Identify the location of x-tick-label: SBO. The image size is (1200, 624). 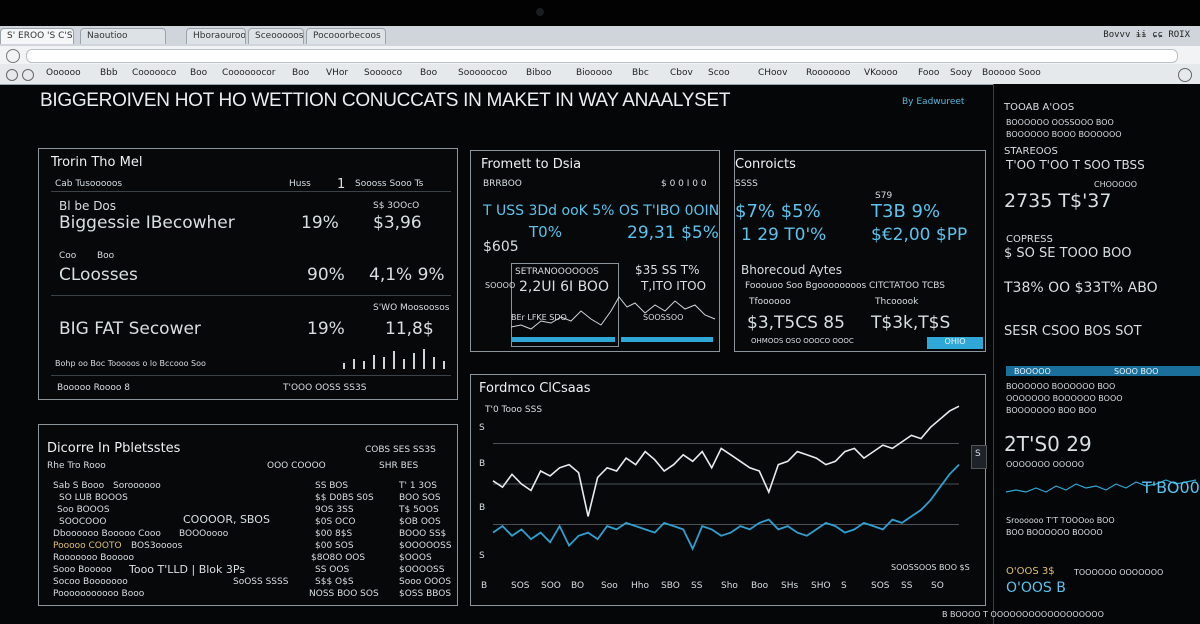
(670, 586).